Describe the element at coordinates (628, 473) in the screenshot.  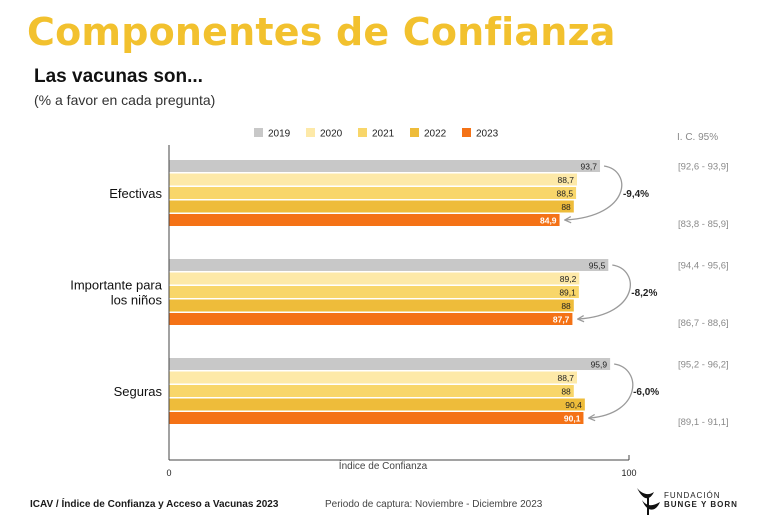
I see `x-tick-label-1: 100` at that location.